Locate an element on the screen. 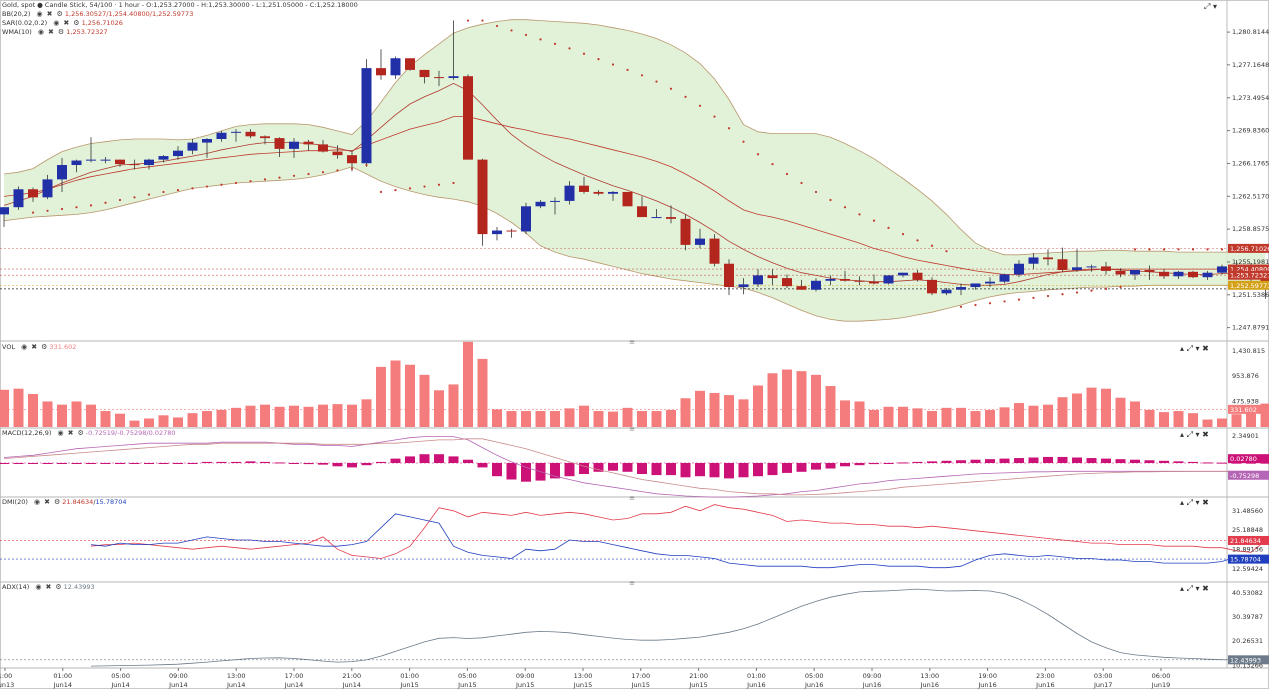 The height and width of the screenshot is (689, 1269). time-axis-label: 05:00 is located at coordinates (120, 676).